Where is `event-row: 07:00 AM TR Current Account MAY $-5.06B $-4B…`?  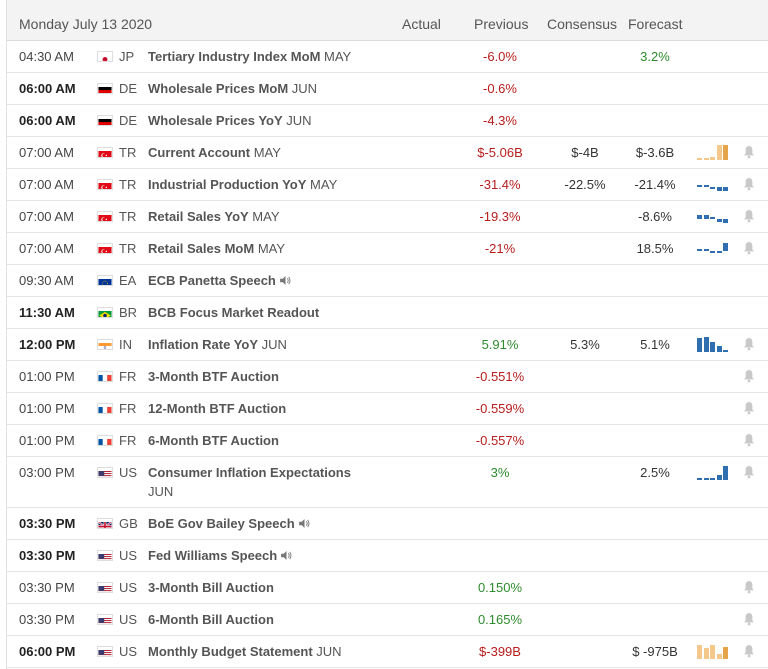
event-row: 07:00 AM TR Current Account MAY $-5.06B $-4B… is located at coordinates (387, 153).